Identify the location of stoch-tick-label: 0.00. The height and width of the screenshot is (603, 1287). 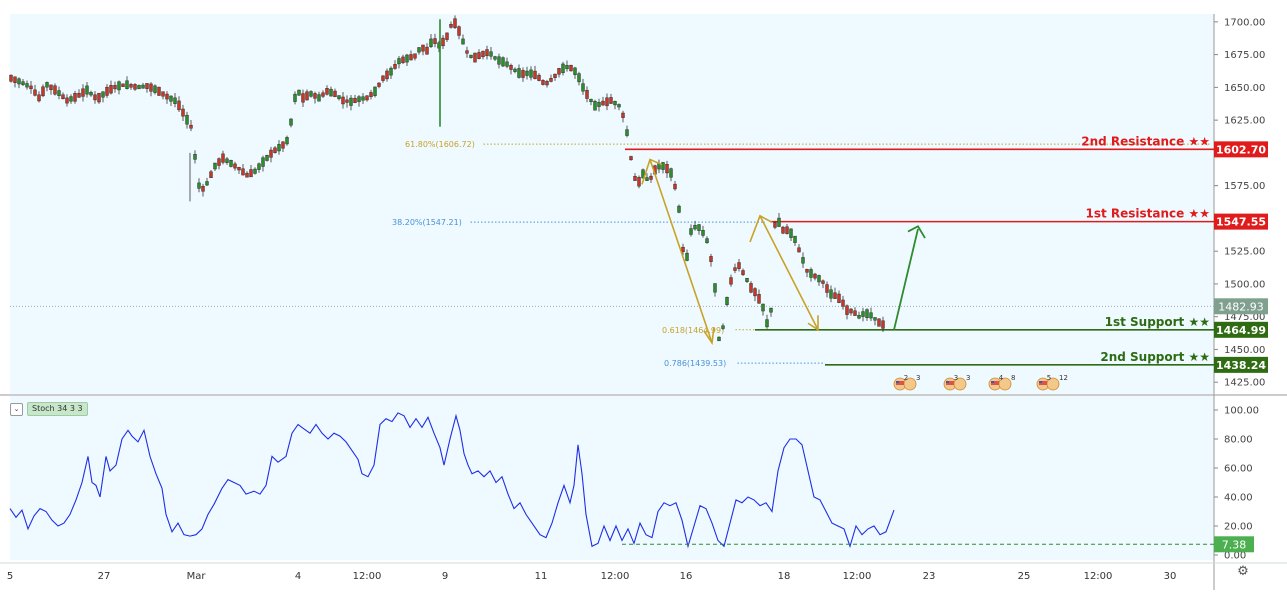
(1235, 556).